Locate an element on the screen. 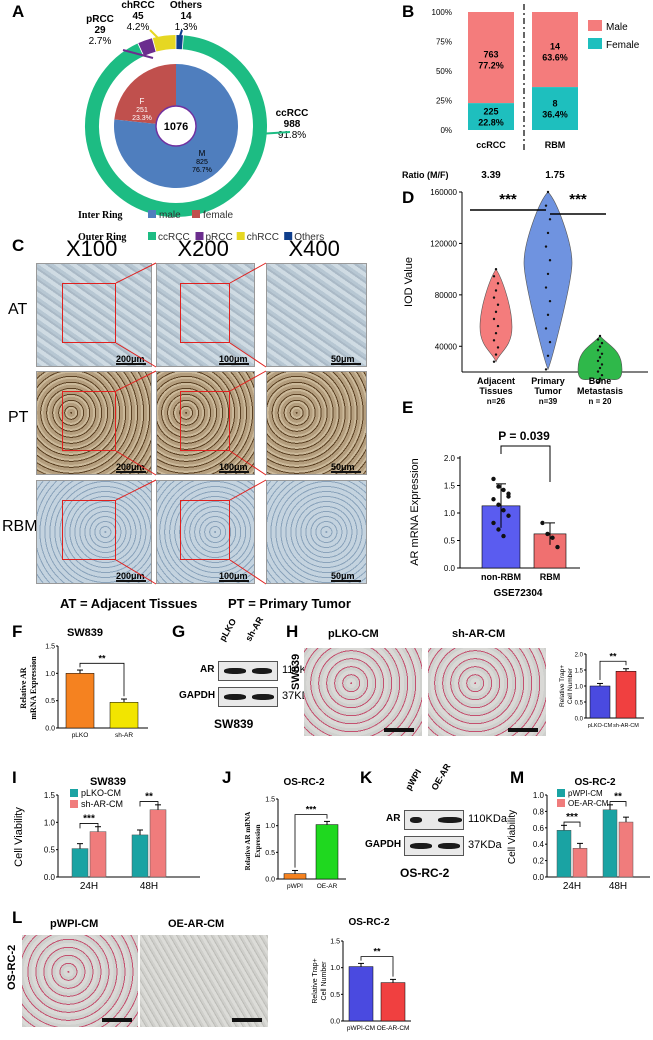  d-group-name: Adjacent is located at coordinates (496, 381).